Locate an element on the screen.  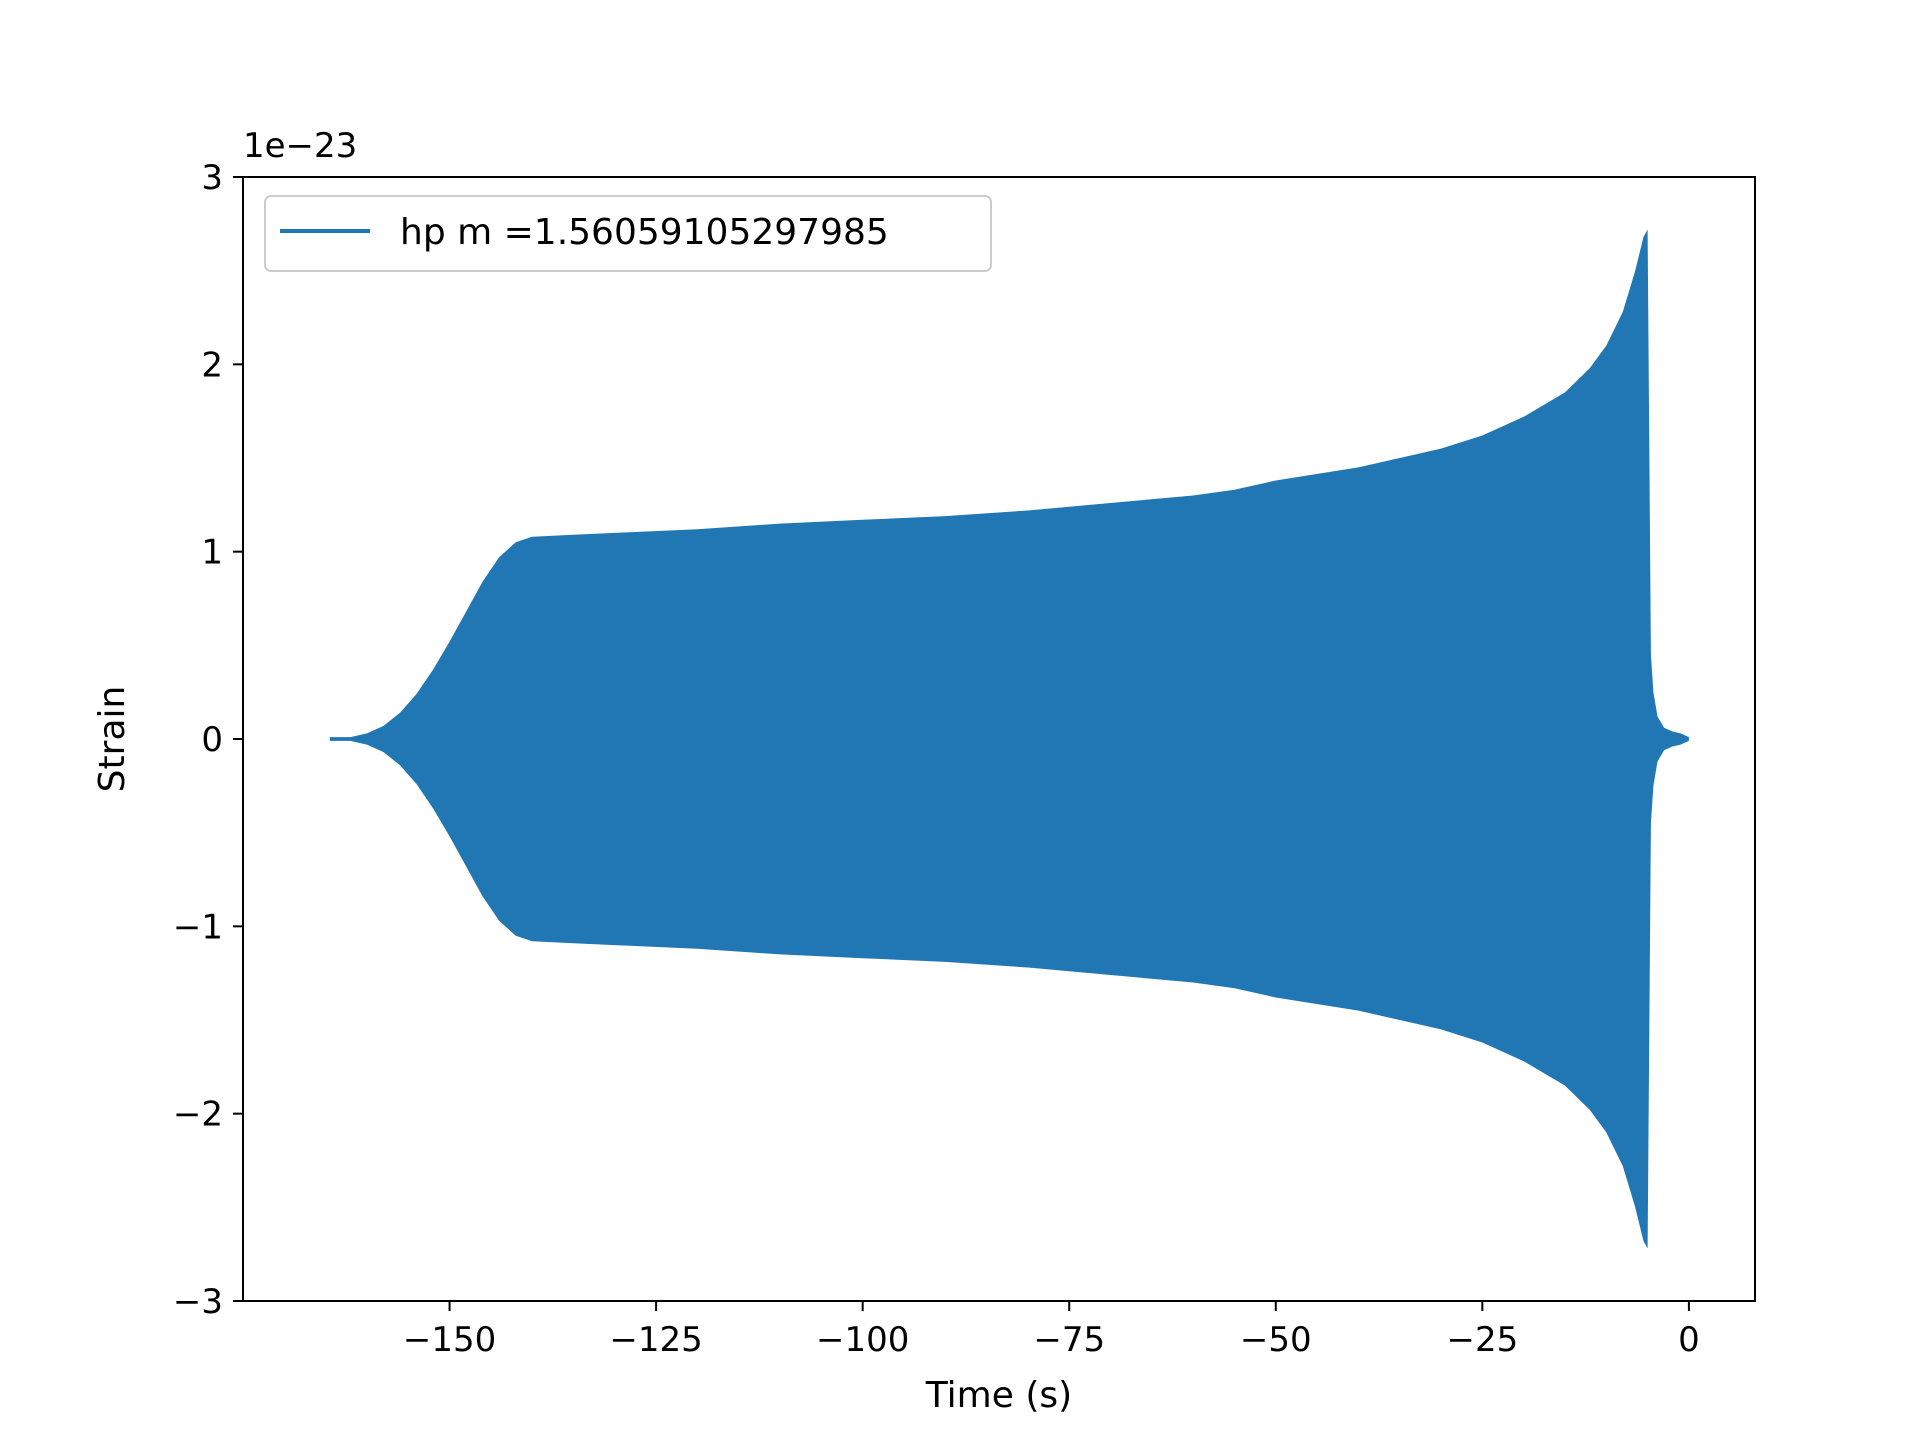
y-tick-label: 3 is located at coordinates (212, 178).